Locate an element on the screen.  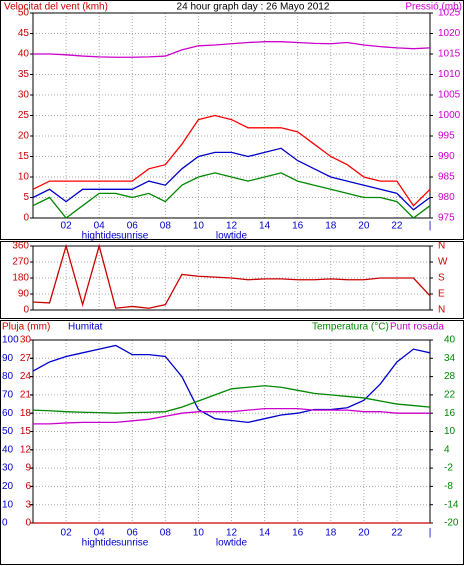
y2-tick-label: 975 is located at coordinates (446, 218).